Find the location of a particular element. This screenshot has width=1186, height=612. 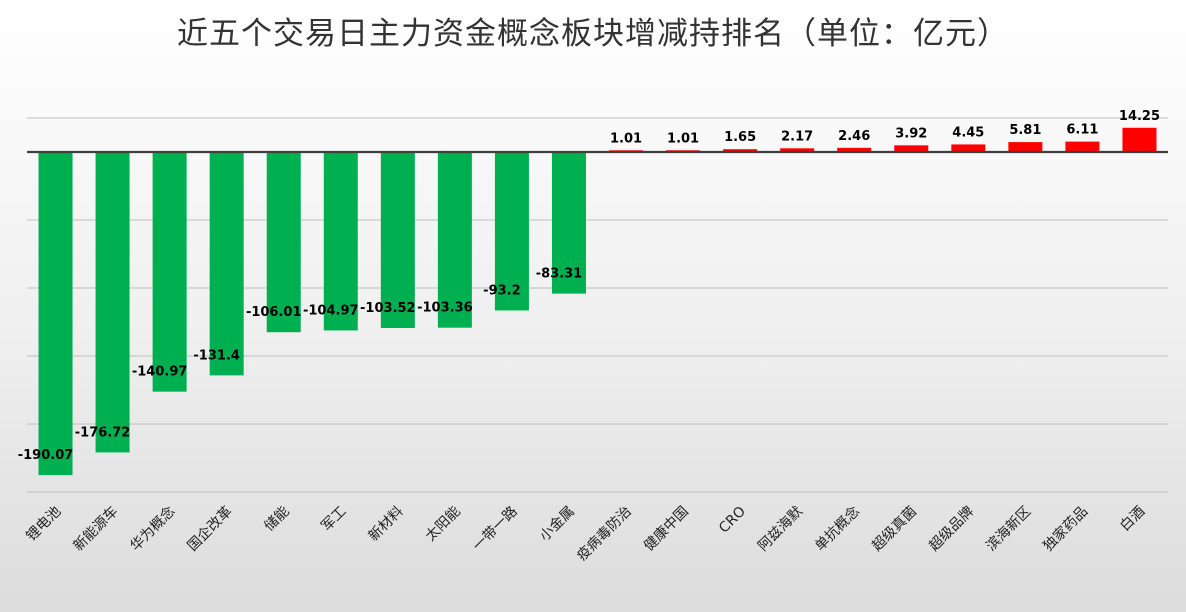

category-label: 白酒 is located at coordinates (1132, 519).